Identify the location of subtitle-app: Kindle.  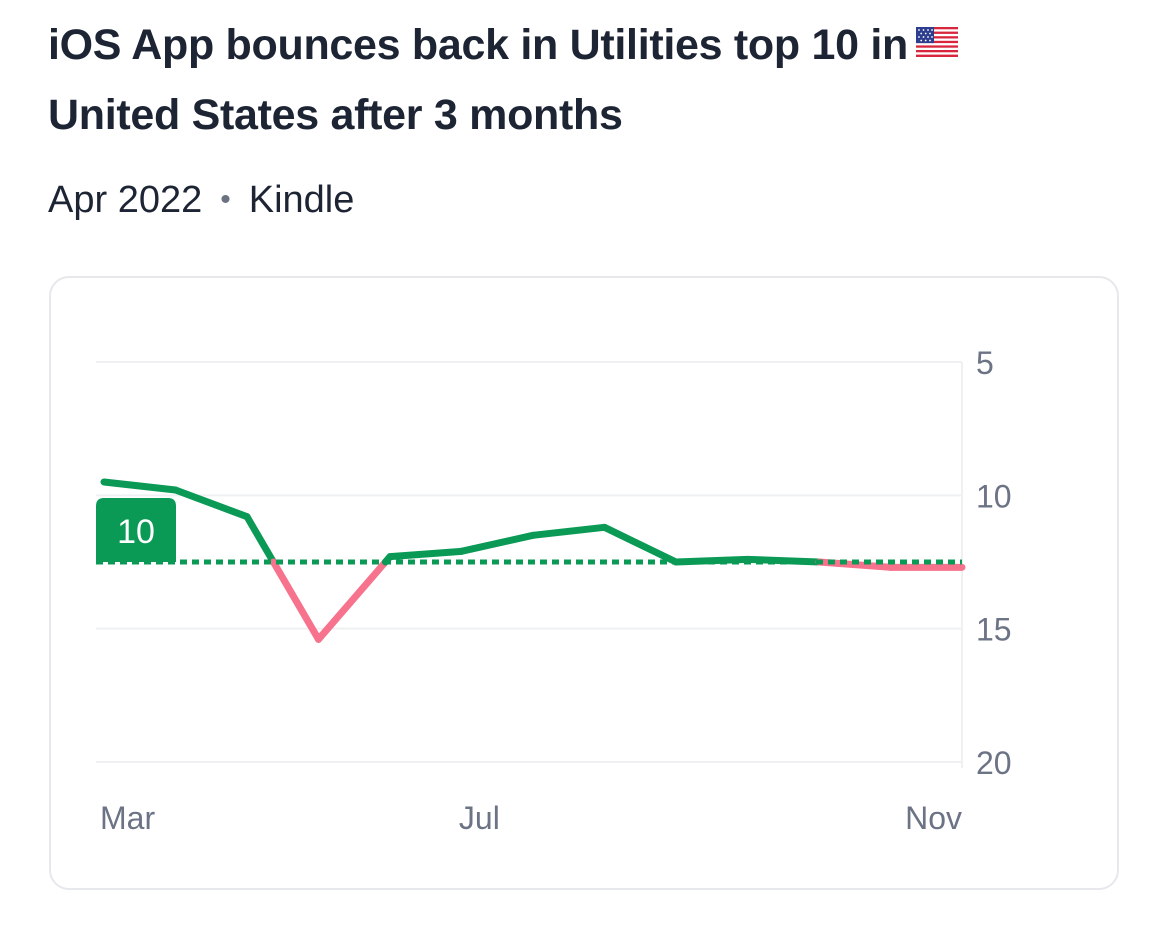
(301, 200).